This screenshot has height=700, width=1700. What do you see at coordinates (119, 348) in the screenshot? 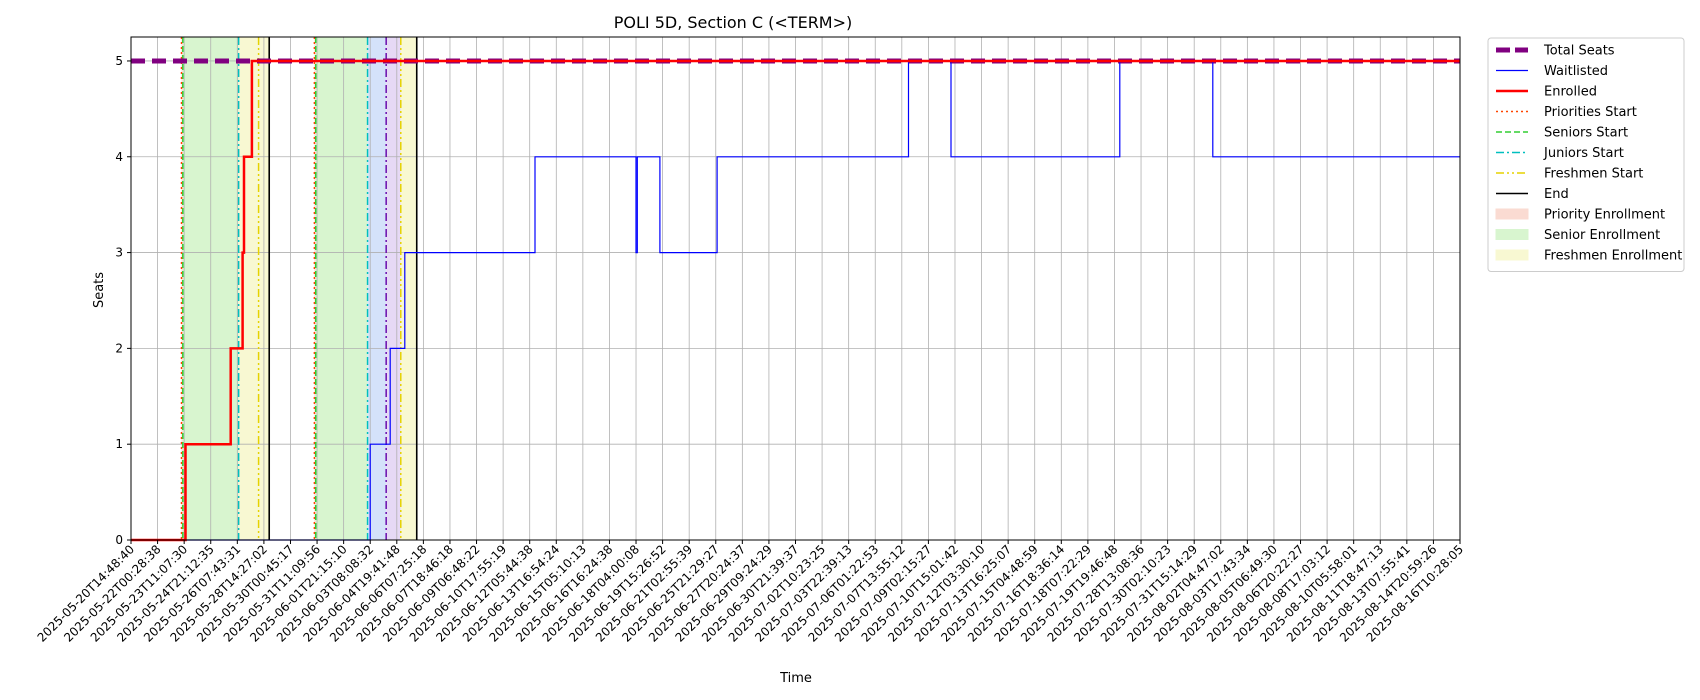
I see `y-tick-label: 2` at bounding box center [119, 348].